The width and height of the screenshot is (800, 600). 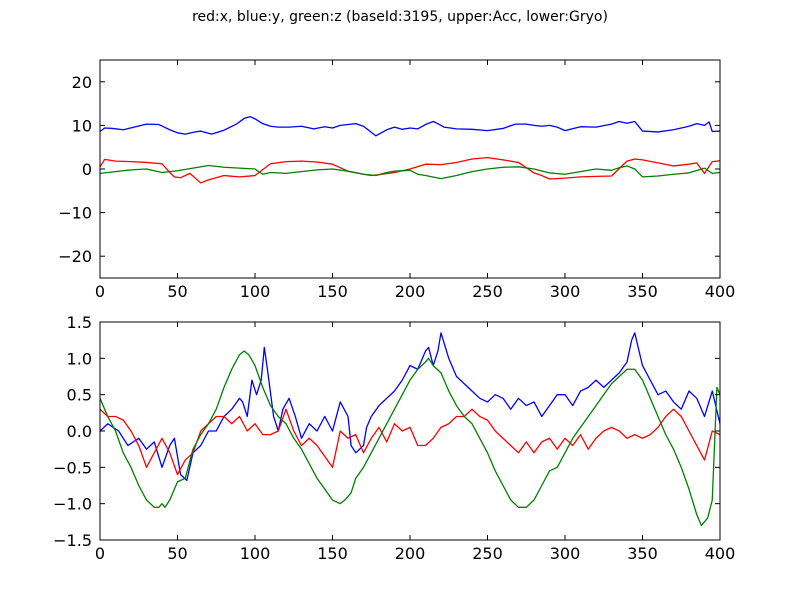 What do you see at coordinates (72, 540) in the screenshot?
I see `gyro-ytick-label: −1.5` at bounding box center [72, 540].